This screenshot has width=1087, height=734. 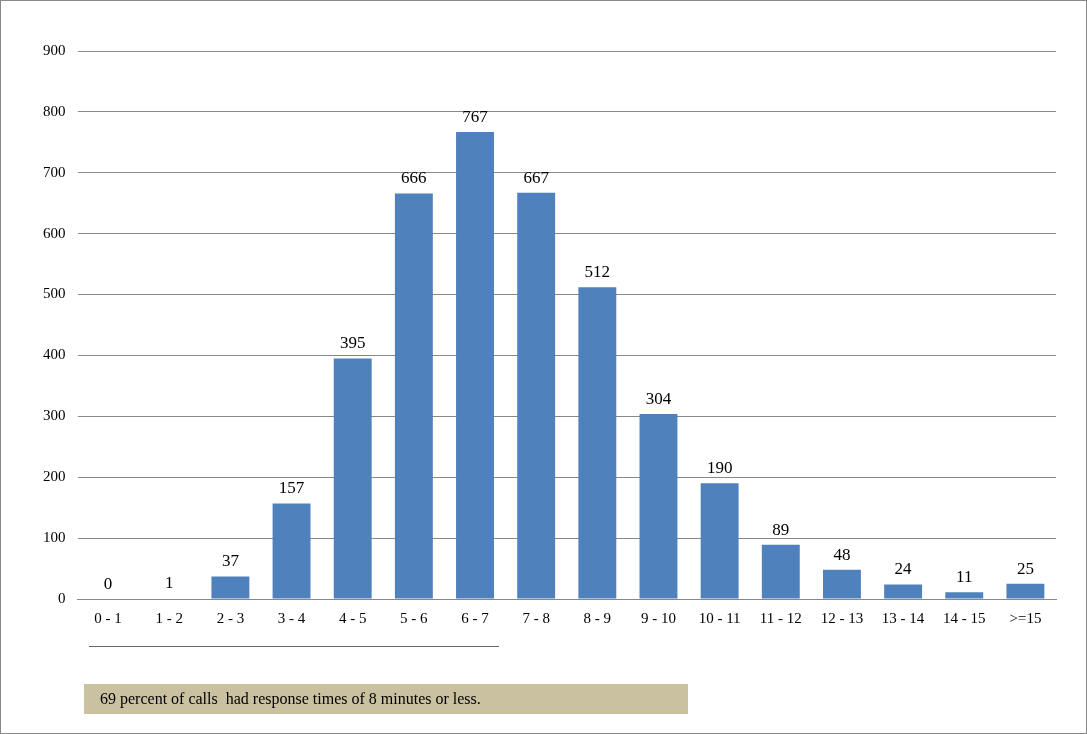 I want to click on y-tick-label: 100, so click(x=54, y=537).